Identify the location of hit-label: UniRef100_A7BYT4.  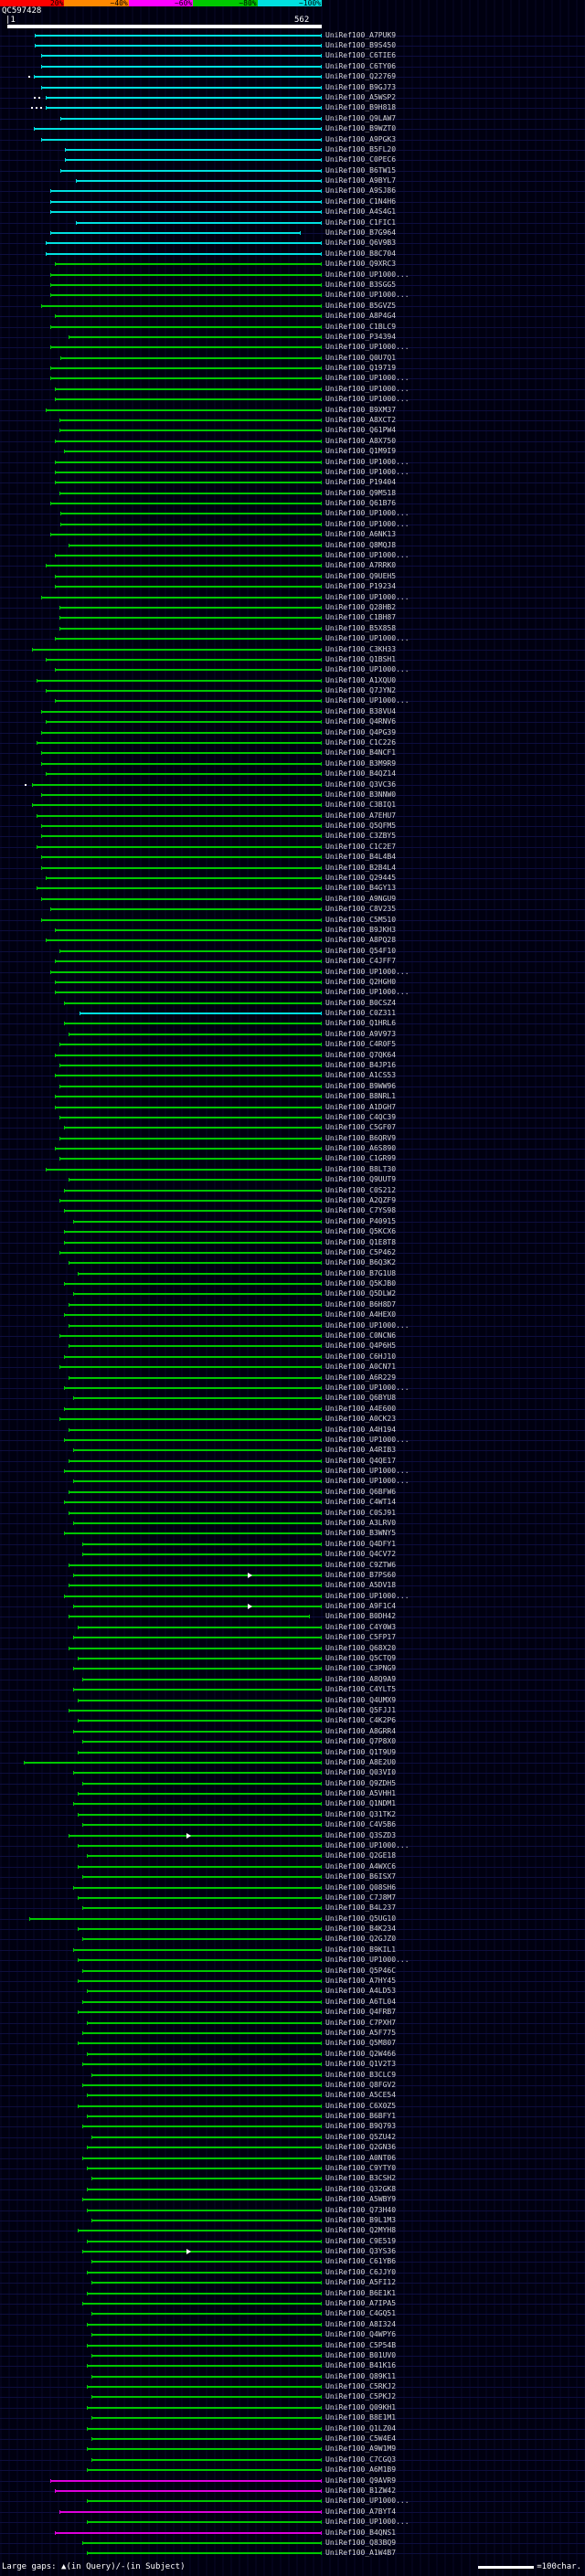
(361, 2511).